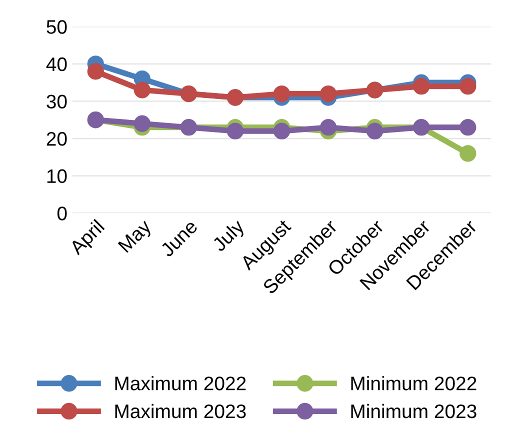 The height and width of the screenshot is (444, 517). I want to click on legend-label: Maximum 2022, so click(180, 383).